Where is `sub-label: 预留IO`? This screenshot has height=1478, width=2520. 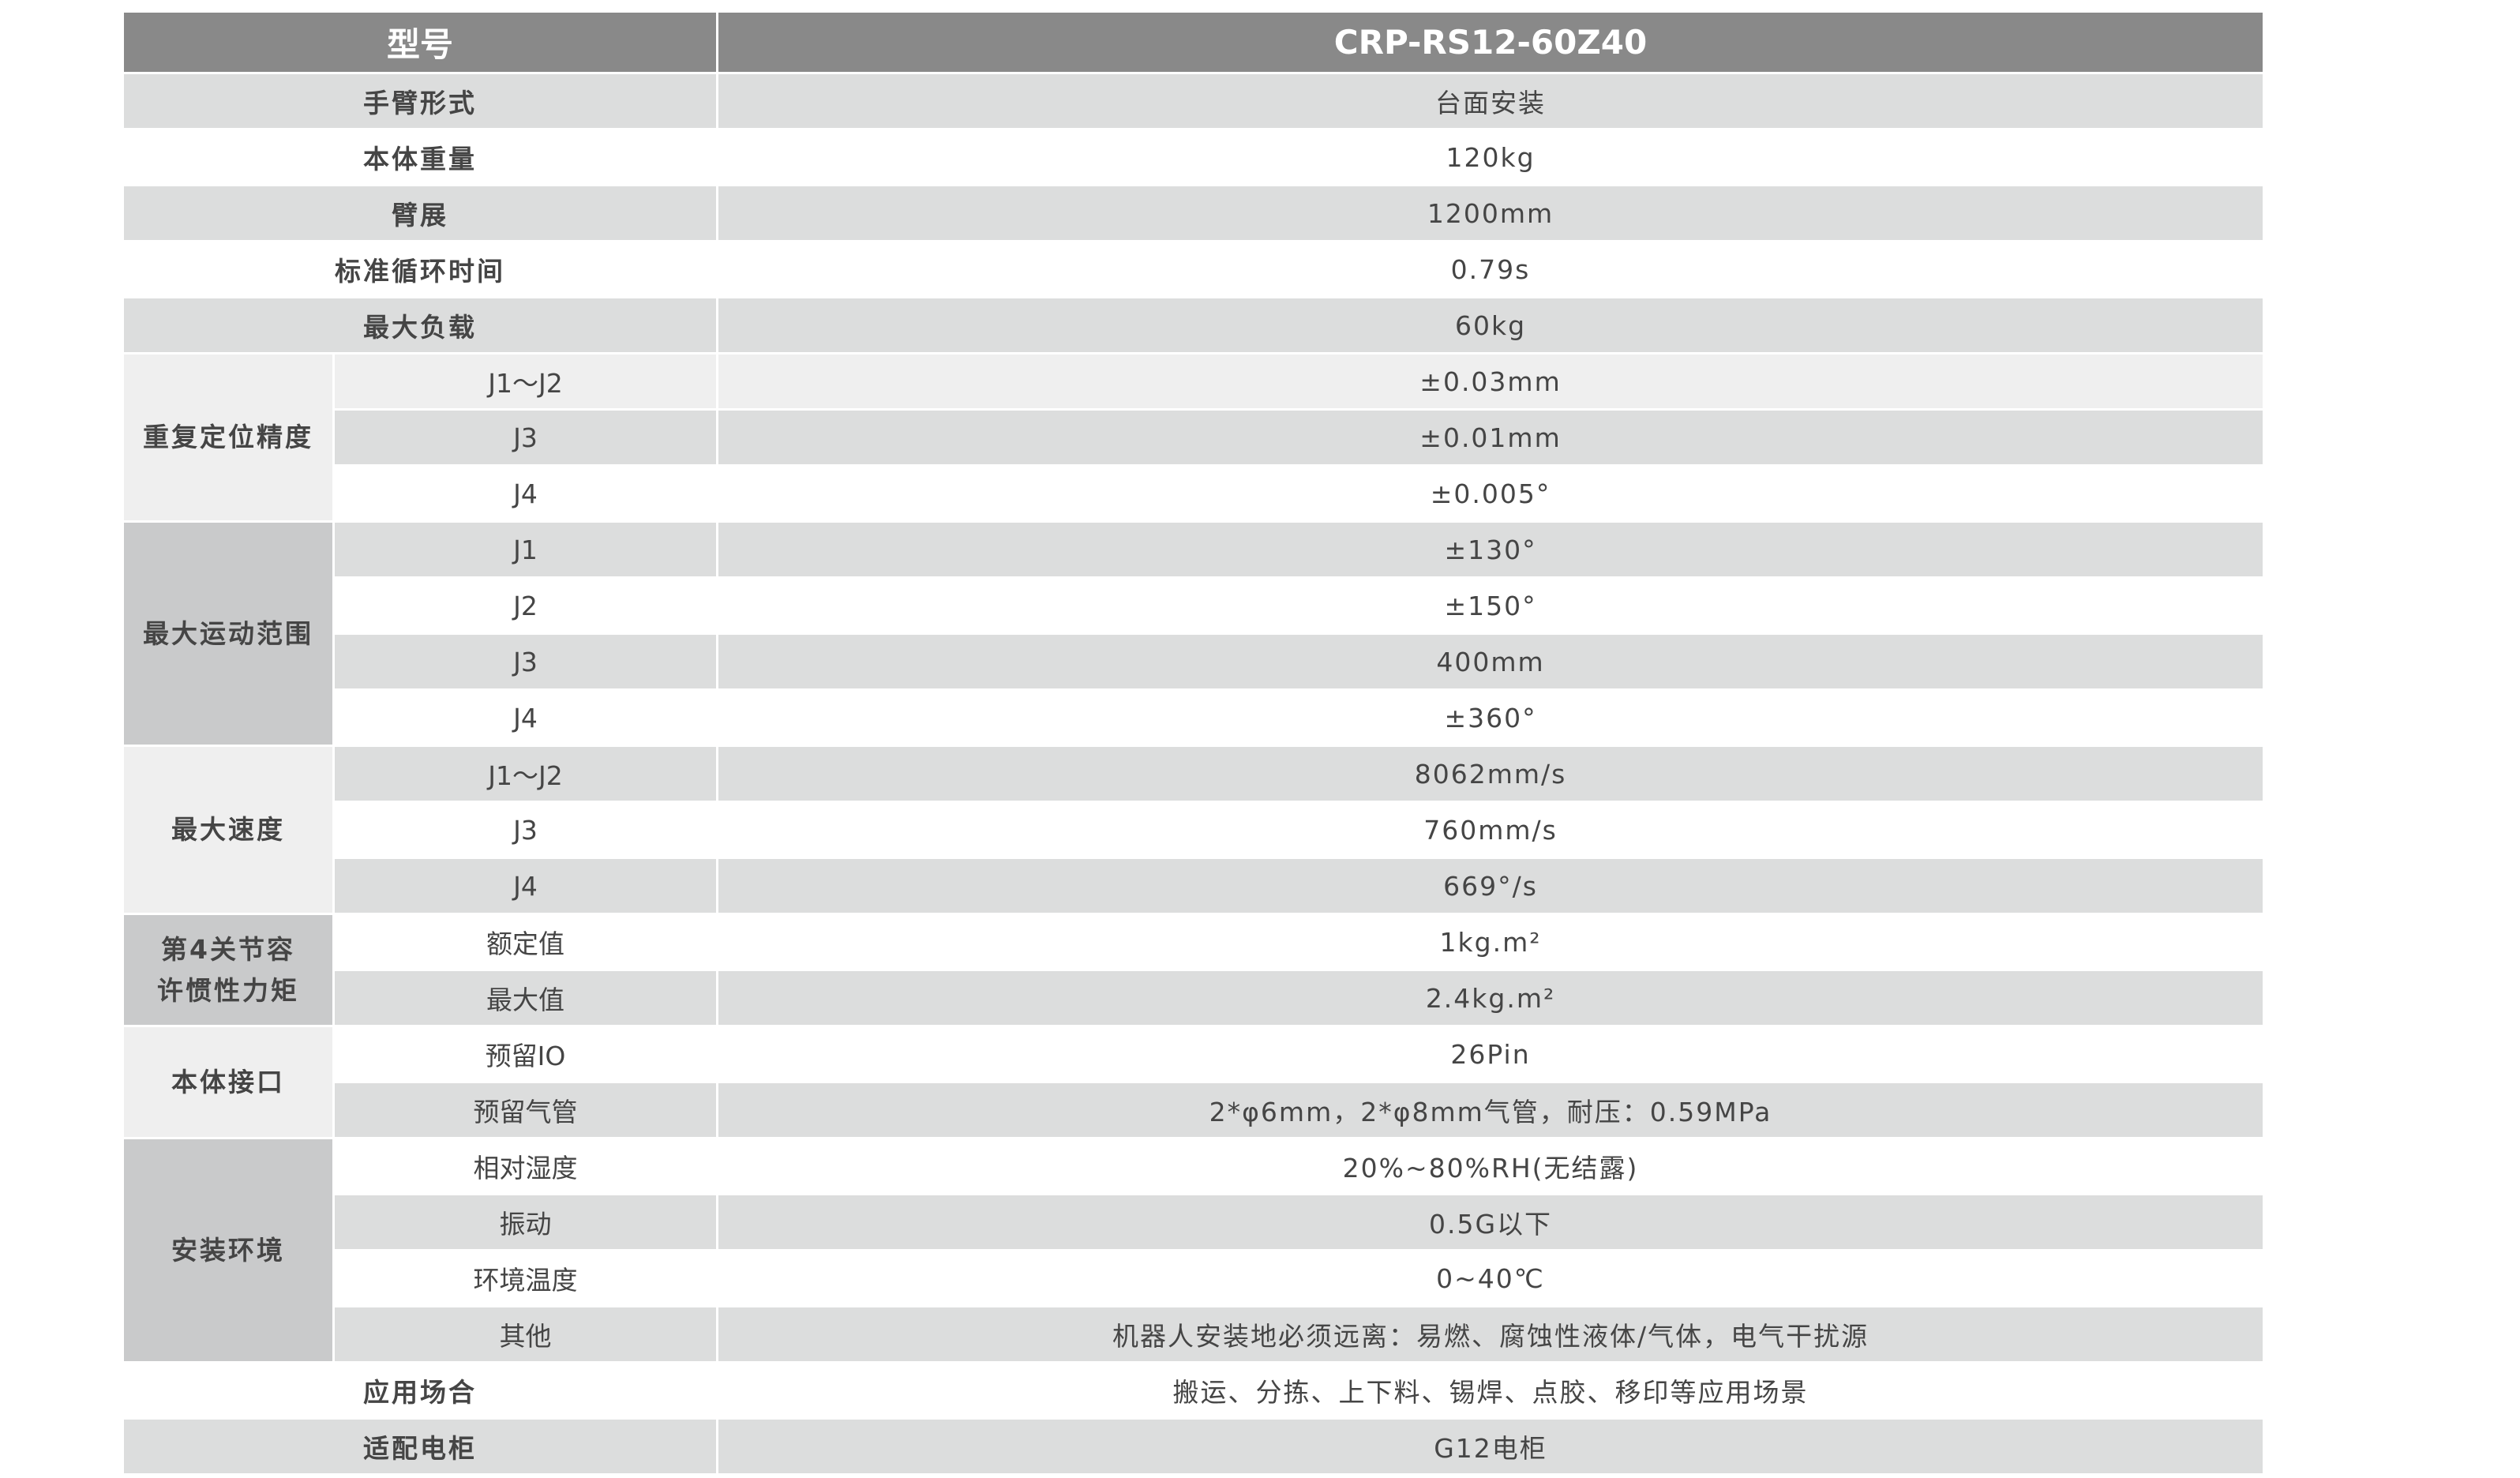 sub-label: 预留IO is located at coordinates (527, 1055).